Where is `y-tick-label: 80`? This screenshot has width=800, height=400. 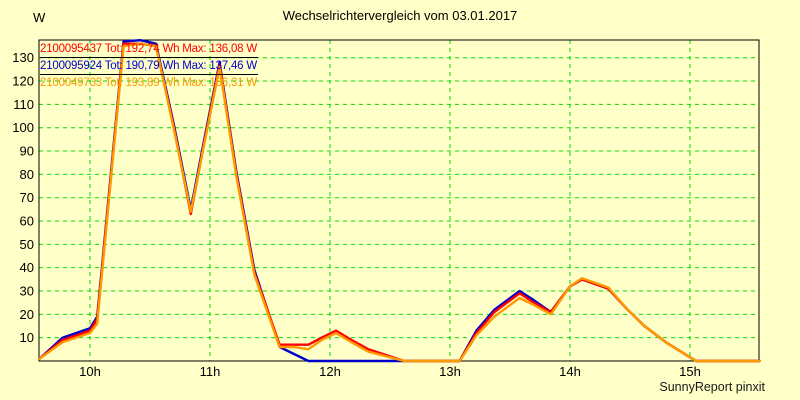 y-tick-label: 80 is located at coordinates (27, 174).